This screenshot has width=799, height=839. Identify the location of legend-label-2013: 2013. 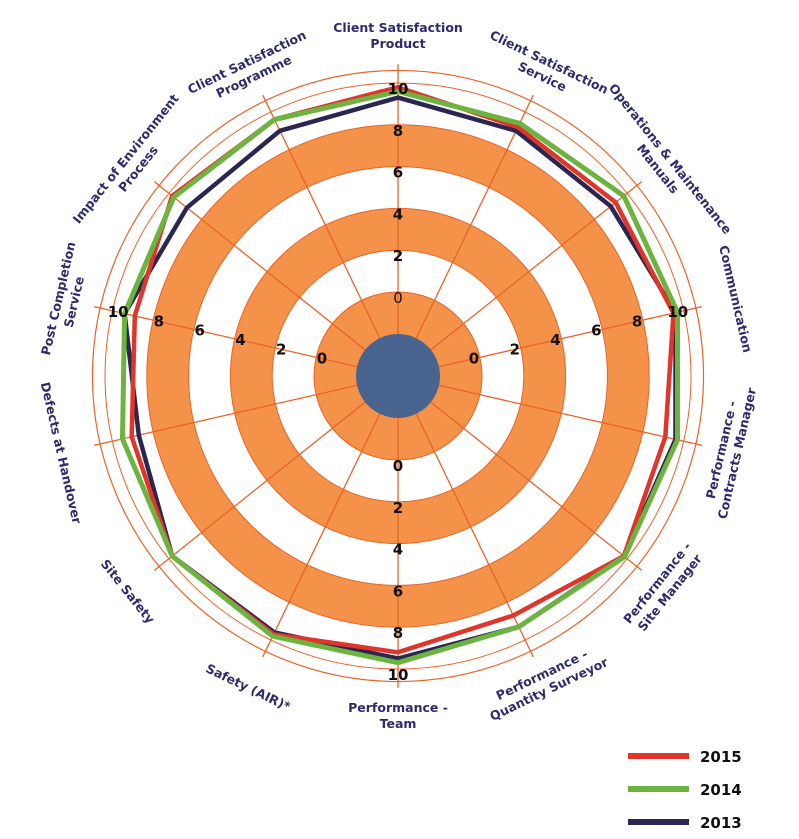
(721, 823).